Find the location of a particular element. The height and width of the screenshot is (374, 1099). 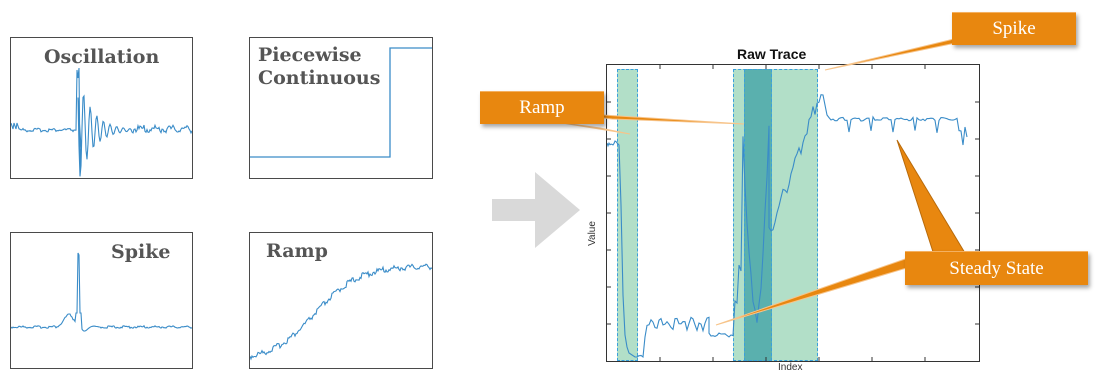

spike-panel: Spike is located at coordinates (101, 300).